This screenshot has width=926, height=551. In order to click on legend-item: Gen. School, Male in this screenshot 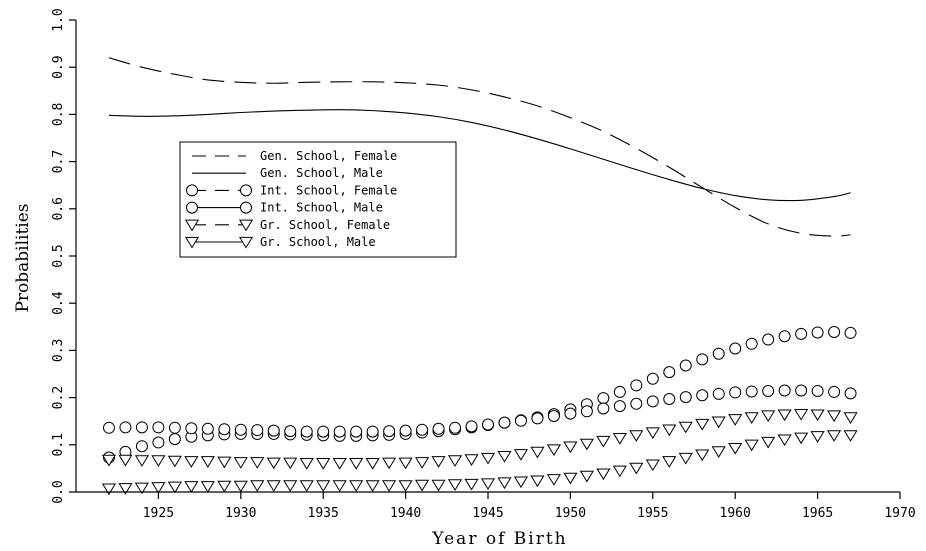, I will do `click(287, 173)`.